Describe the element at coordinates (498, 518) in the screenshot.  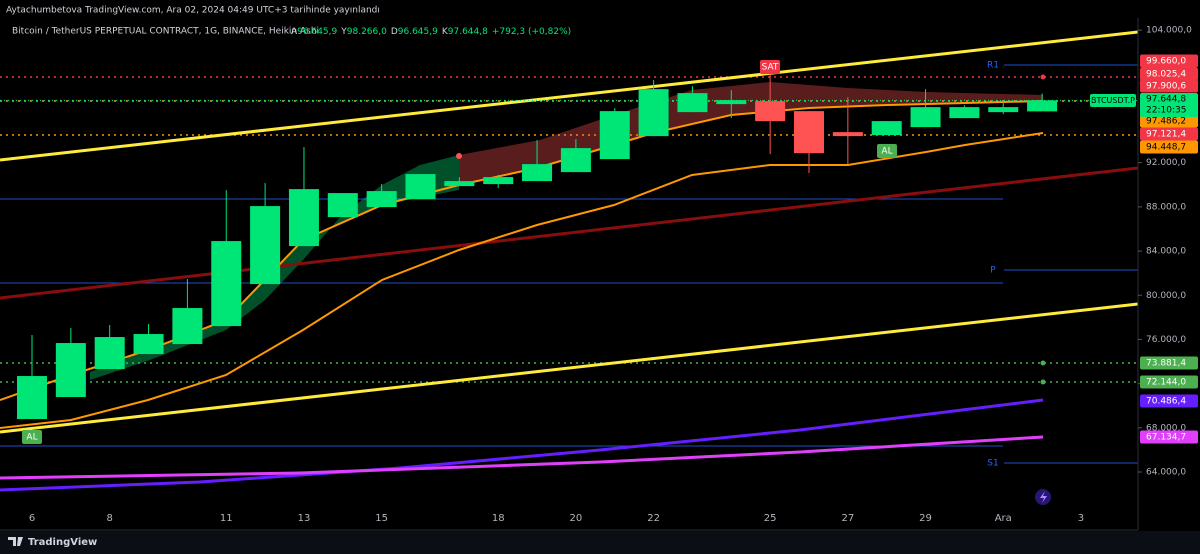
I see `x-tick-label: 18` at that location.